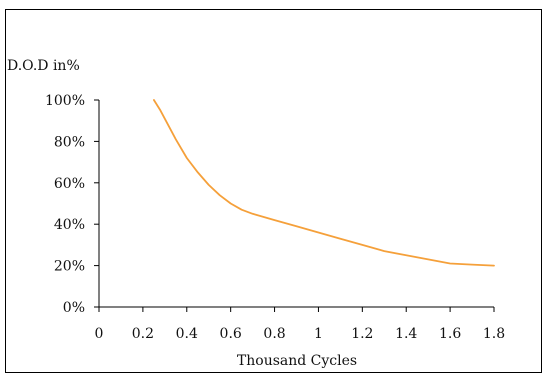  I want to click on y-axis: 0% 20% 40% 60% 80% 100%, so click(72, 204).